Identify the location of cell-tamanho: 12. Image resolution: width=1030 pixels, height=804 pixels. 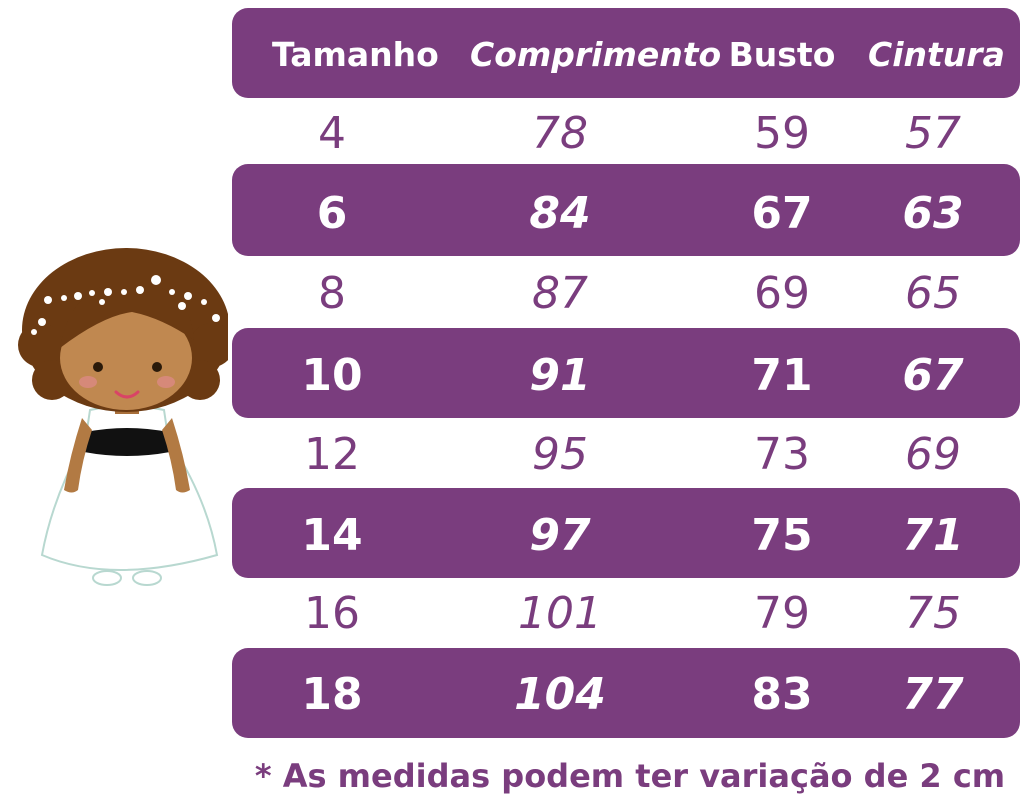
(332, 454).